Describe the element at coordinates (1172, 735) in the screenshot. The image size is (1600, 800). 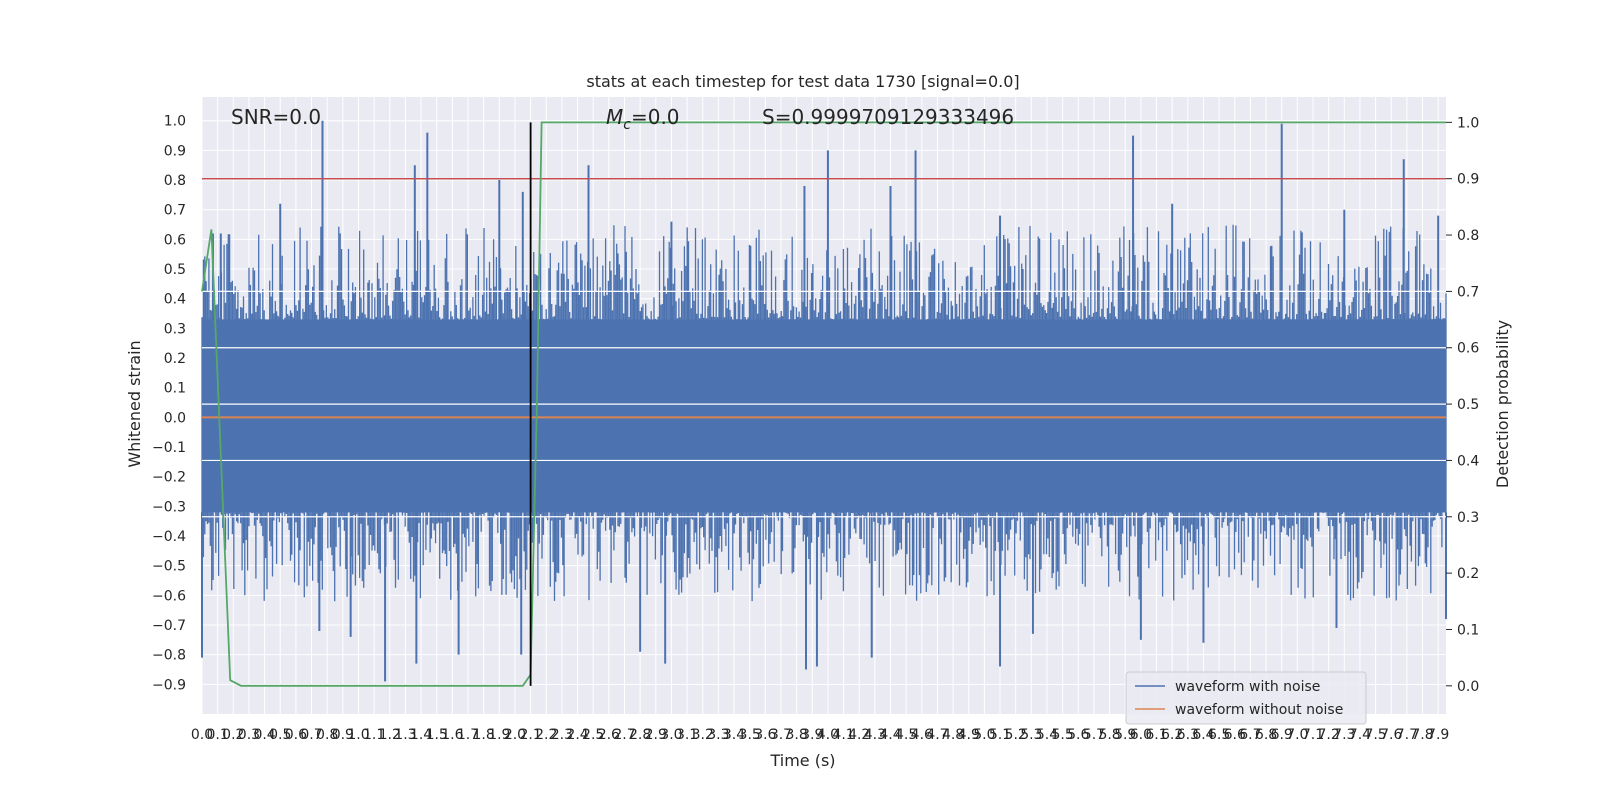
I see `x-tick-label: 6.2` at that location.